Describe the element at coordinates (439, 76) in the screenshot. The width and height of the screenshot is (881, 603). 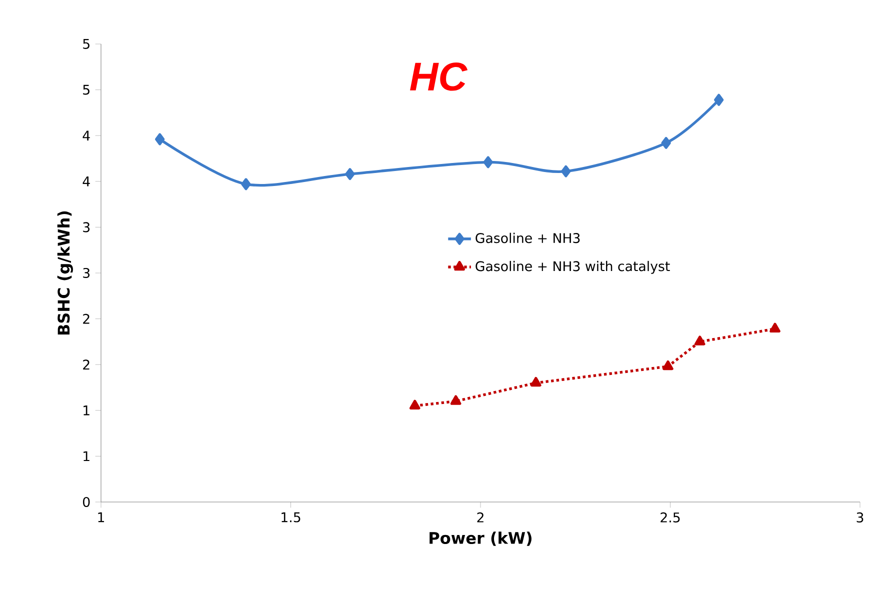
I see `chart-title: HC` at that location.